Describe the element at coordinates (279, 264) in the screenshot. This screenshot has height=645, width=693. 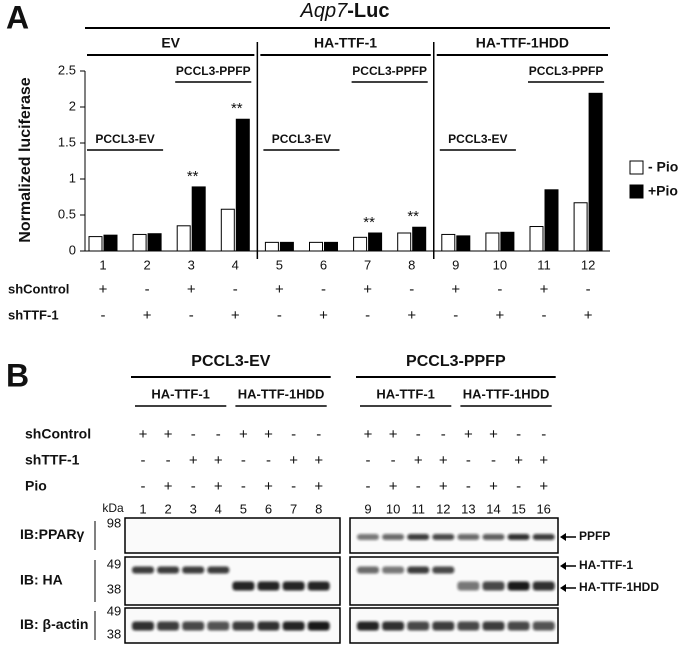
I see `x-tick-label: 5` at that location.